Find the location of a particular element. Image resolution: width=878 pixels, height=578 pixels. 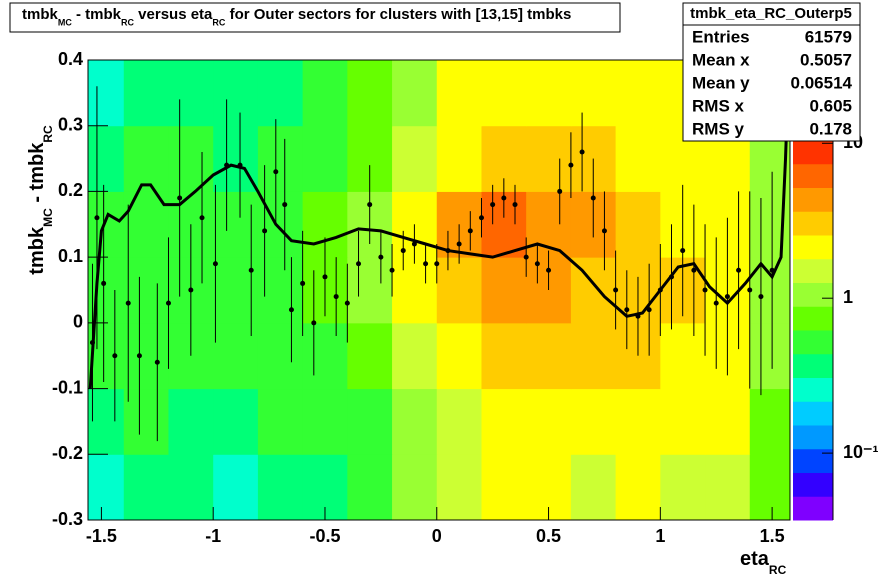

stats-label: Mean y is located at coordinates (721, 82).